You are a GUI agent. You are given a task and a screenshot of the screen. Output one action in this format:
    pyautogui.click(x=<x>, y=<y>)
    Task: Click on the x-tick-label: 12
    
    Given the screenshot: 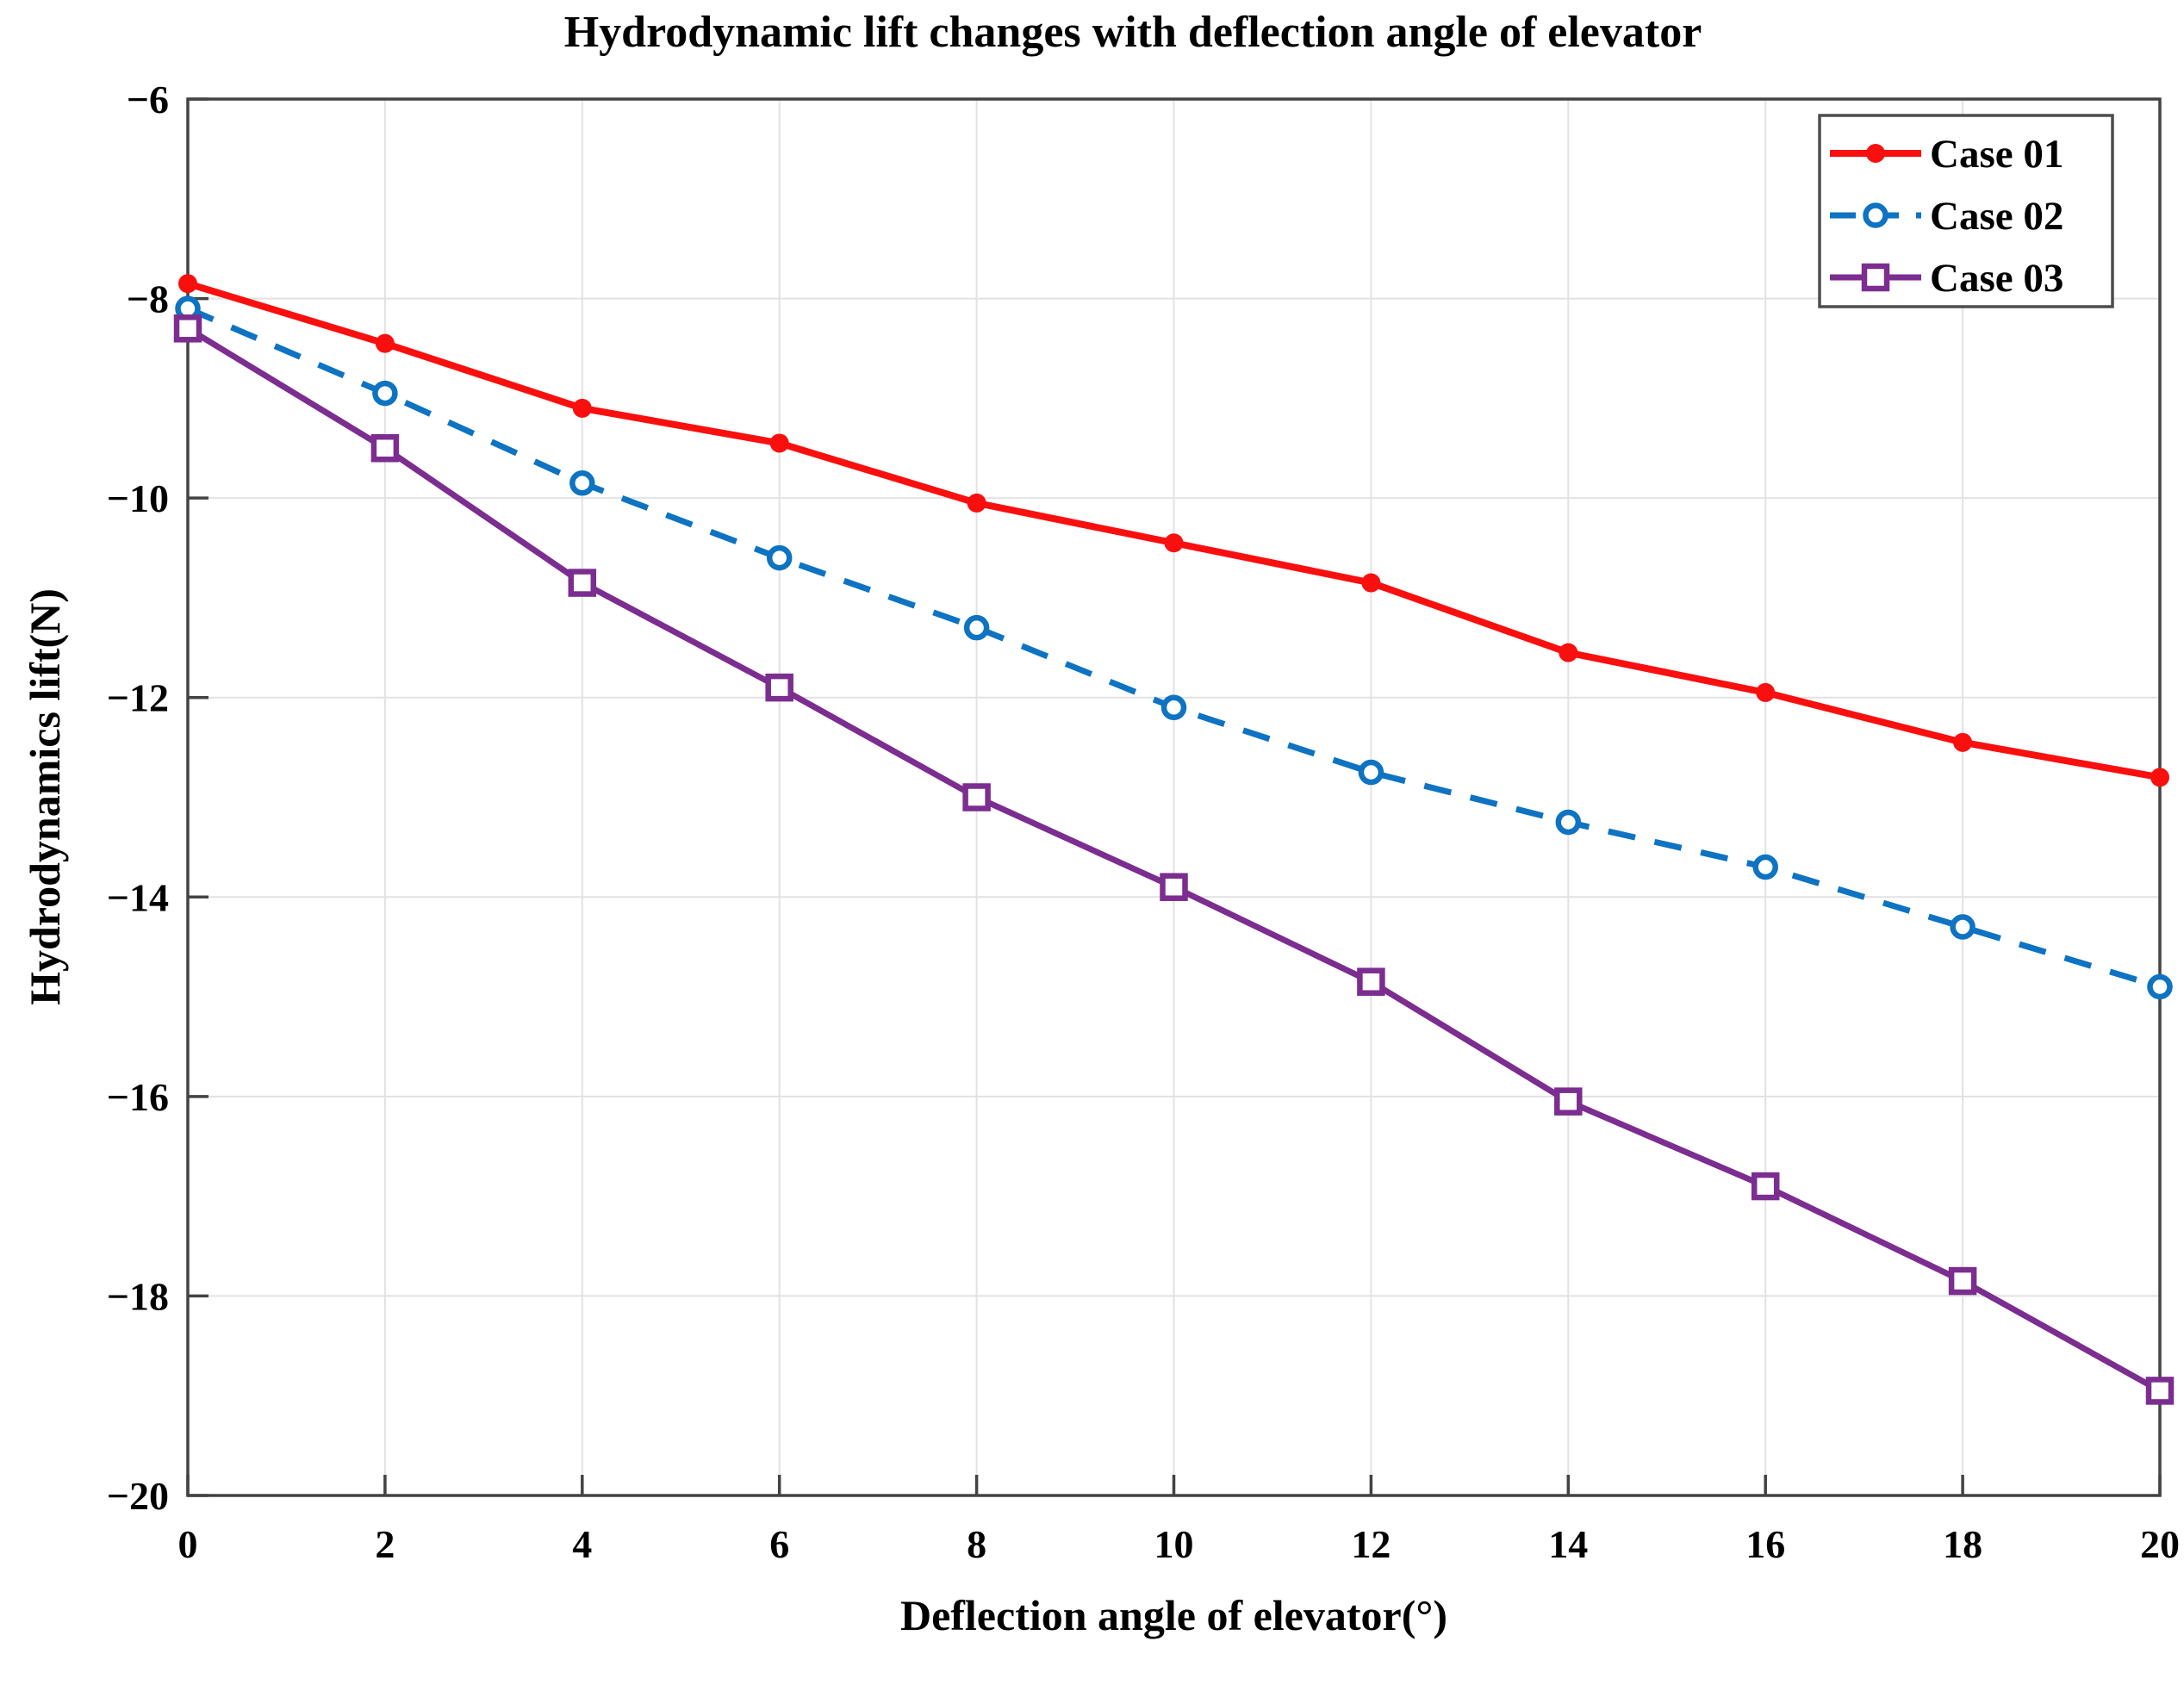 What is the action you would take?
    pyautogui.click(x=1371, y=1544)
    